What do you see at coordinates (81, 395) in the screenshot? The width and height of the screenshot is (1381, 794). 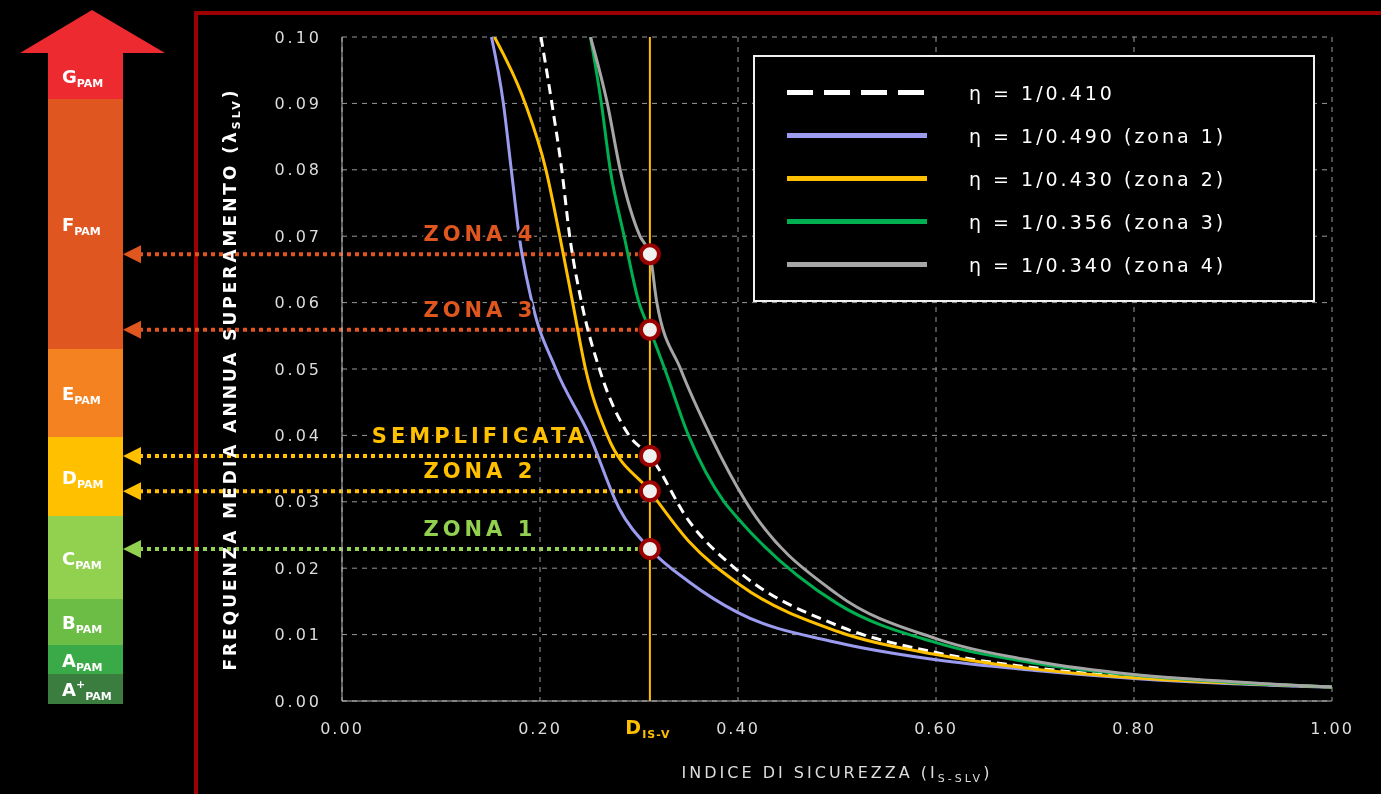 I see `text: E$_{PAM}$` at bounding box center [81, 395].